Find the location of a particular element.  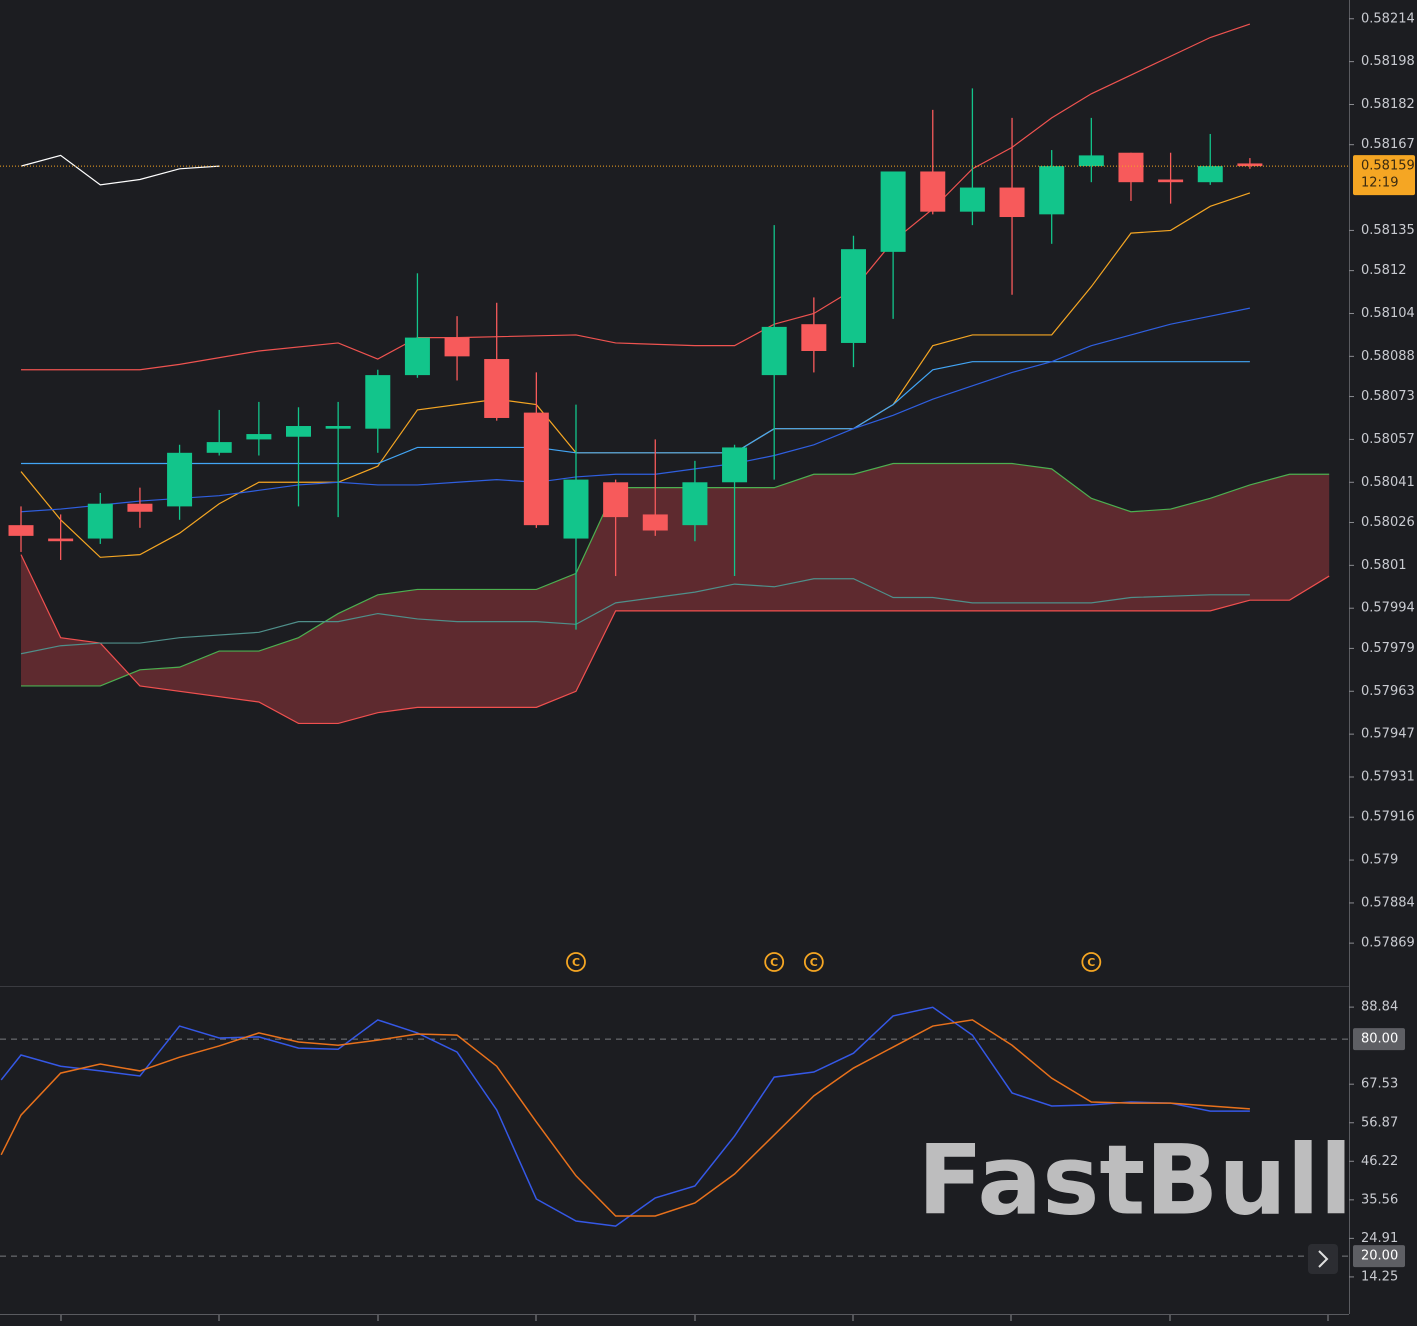

y-tick-label: 0.58057 is located at coordinates (1388, 439).